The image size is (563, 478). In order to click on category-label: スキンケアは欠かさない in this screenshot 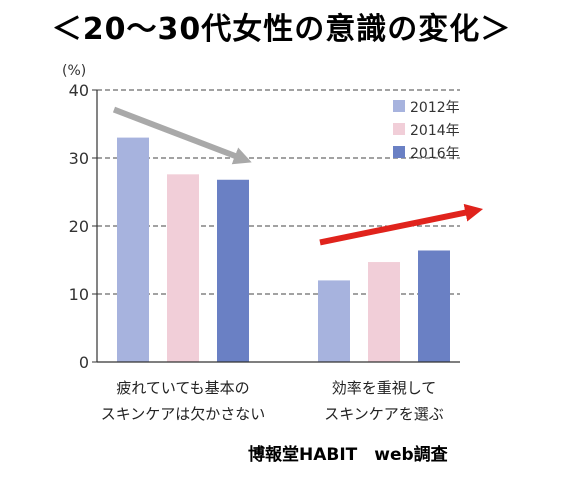, I will do `click(183, 414)`.